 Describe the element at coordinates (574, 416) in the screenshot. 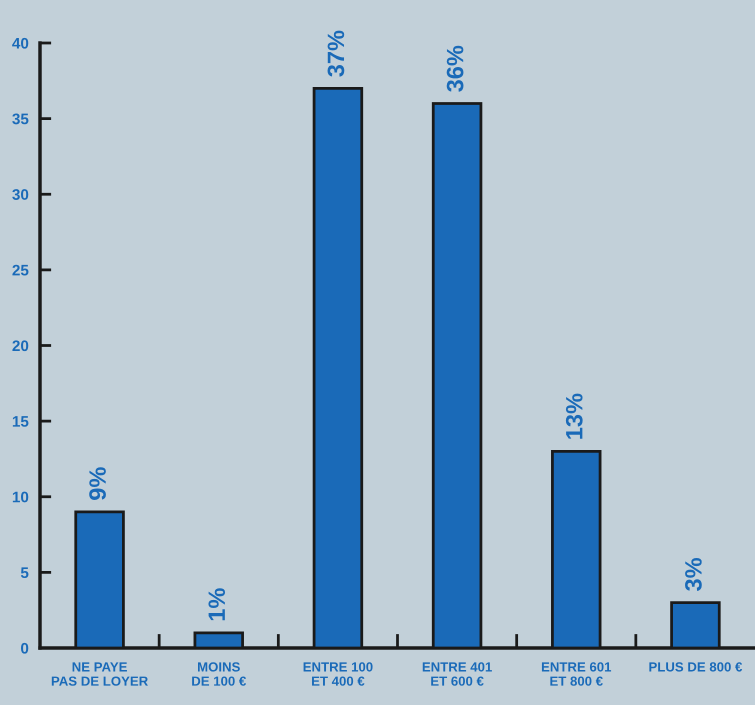

I see `data-label: 13%` at that location.